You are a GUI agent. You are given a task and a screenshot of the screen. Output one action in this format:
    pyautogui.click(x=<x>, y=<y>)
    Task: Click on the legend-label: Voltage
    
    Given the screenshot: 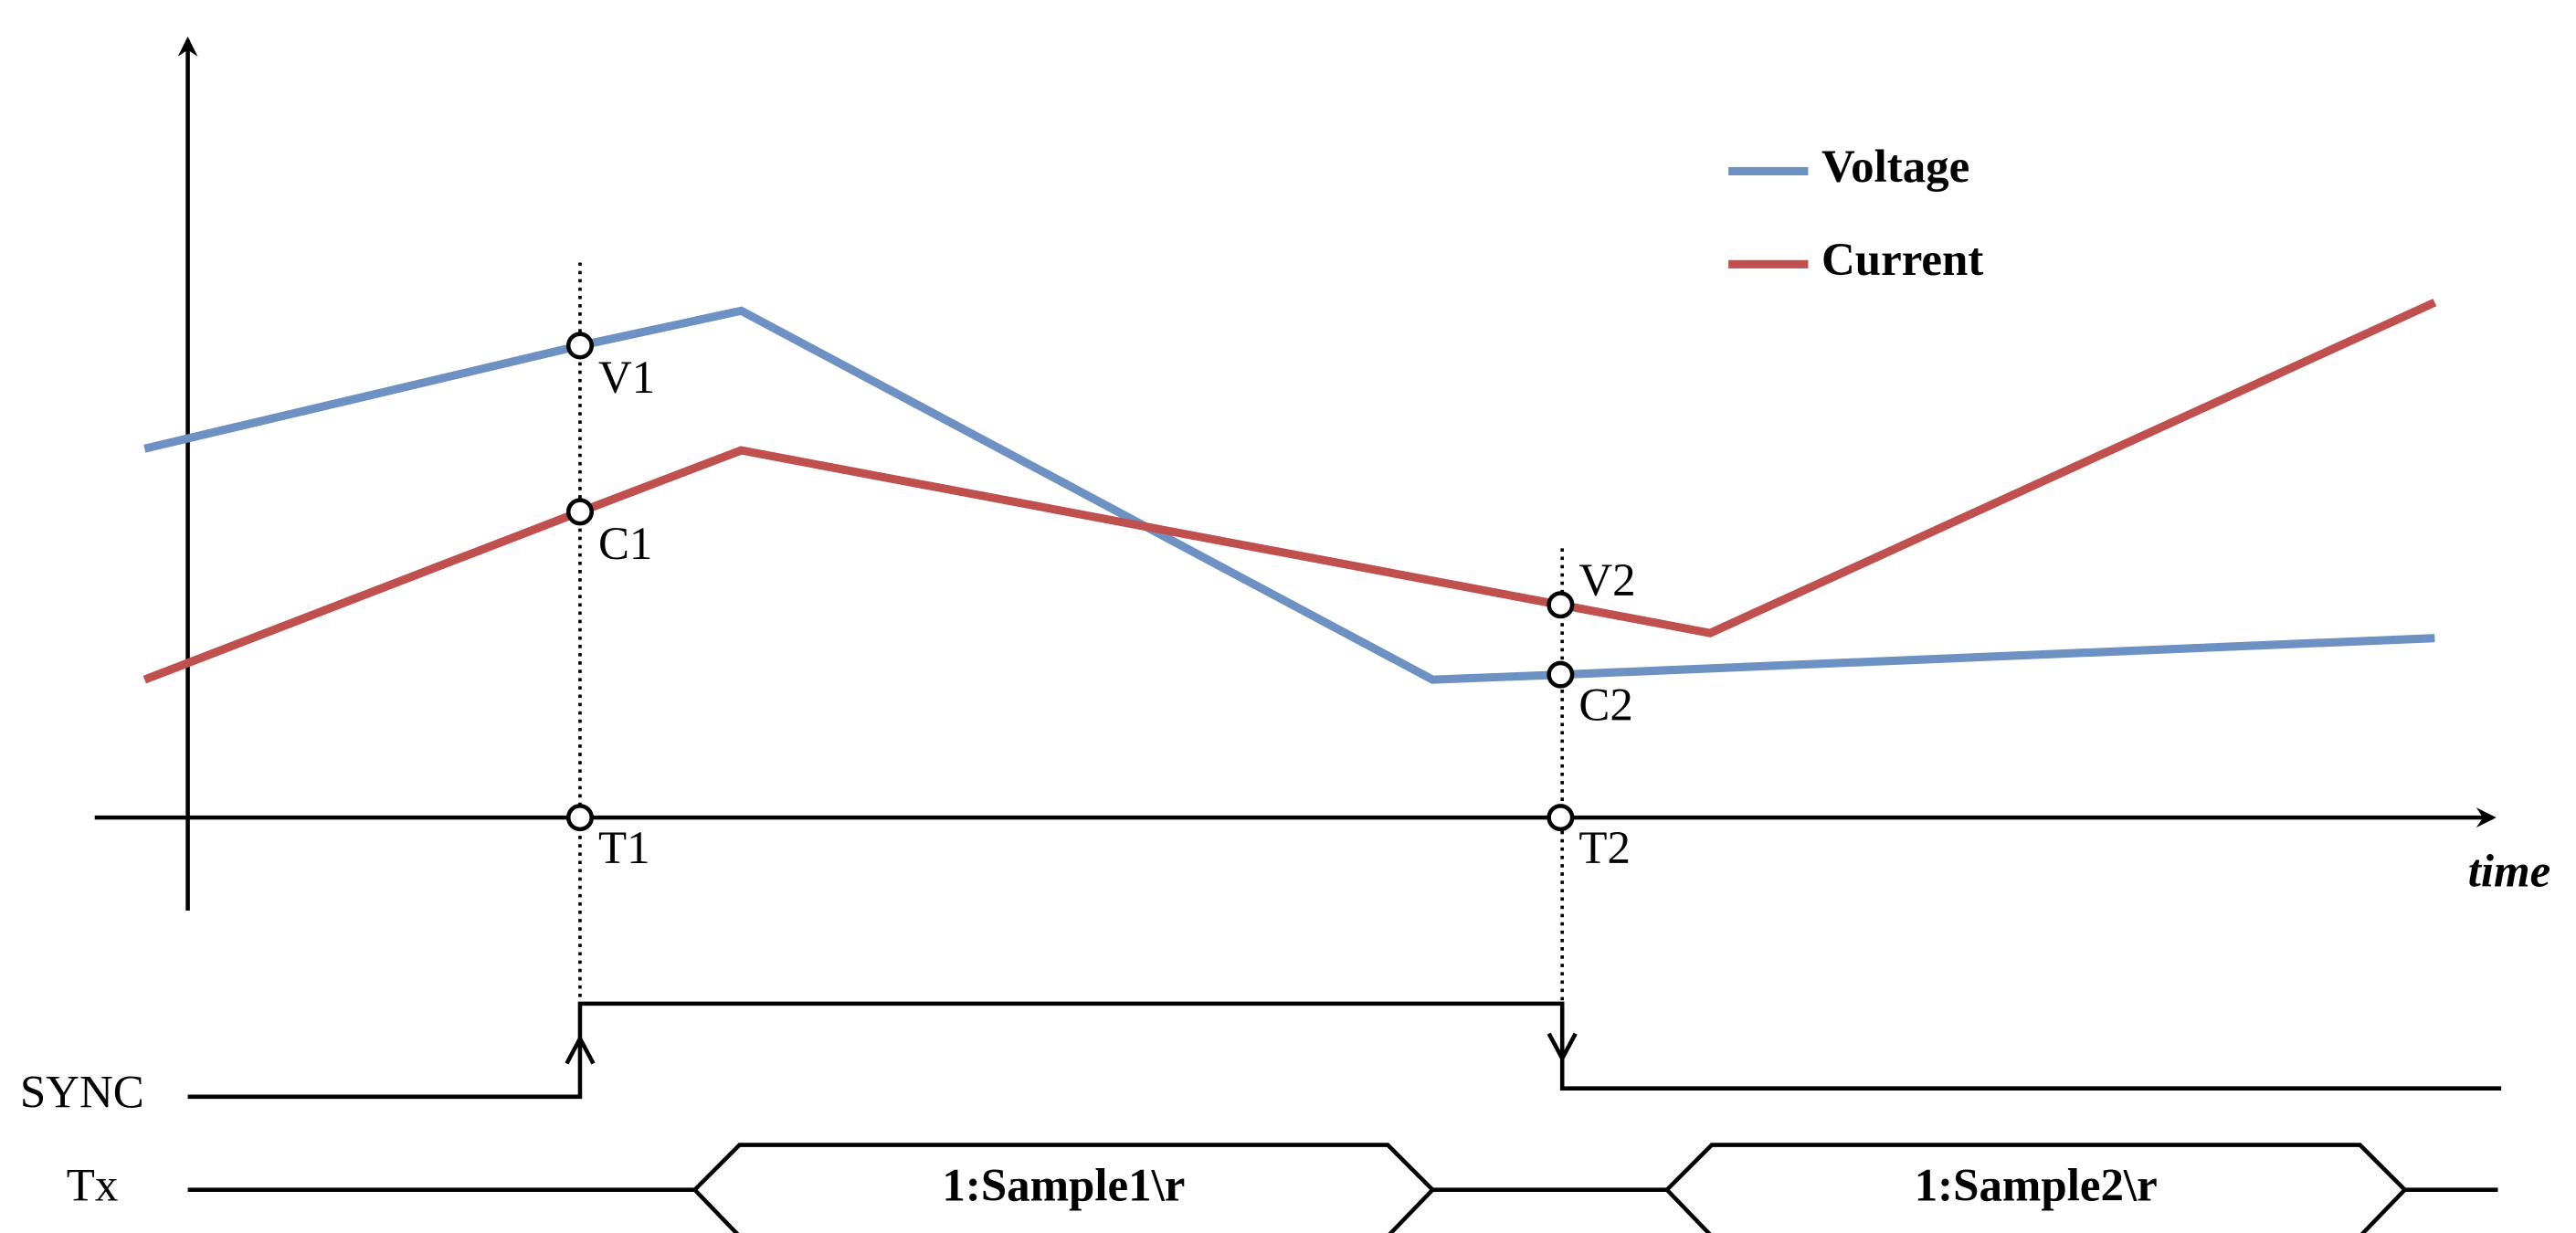 What is the action you would take?
    pyautogui.click(x=1895, y=167)
    